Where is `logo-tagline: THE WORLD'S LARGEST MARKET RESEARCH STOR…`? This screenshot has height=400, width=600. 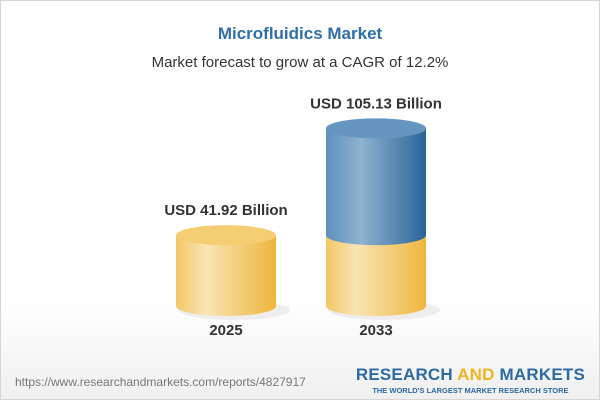 logo-tagline: THE WORLD'S LARGEST MARKET RESEARCH STOR… is located at coordinates (470, 390).